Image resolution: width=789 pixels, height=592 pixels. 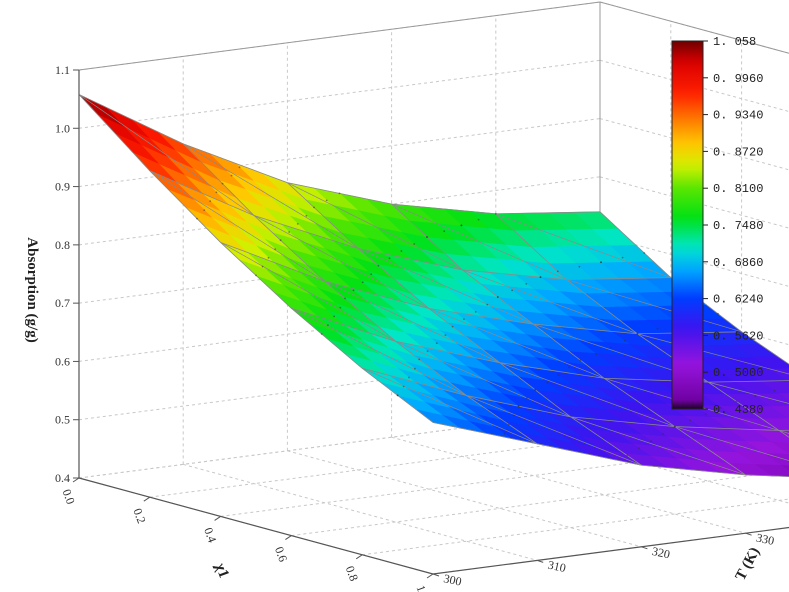 What do you see at coordinates (765, 538) in the screenshot?
I see `y-tick-label: 330` at bounding box center [765, 538].